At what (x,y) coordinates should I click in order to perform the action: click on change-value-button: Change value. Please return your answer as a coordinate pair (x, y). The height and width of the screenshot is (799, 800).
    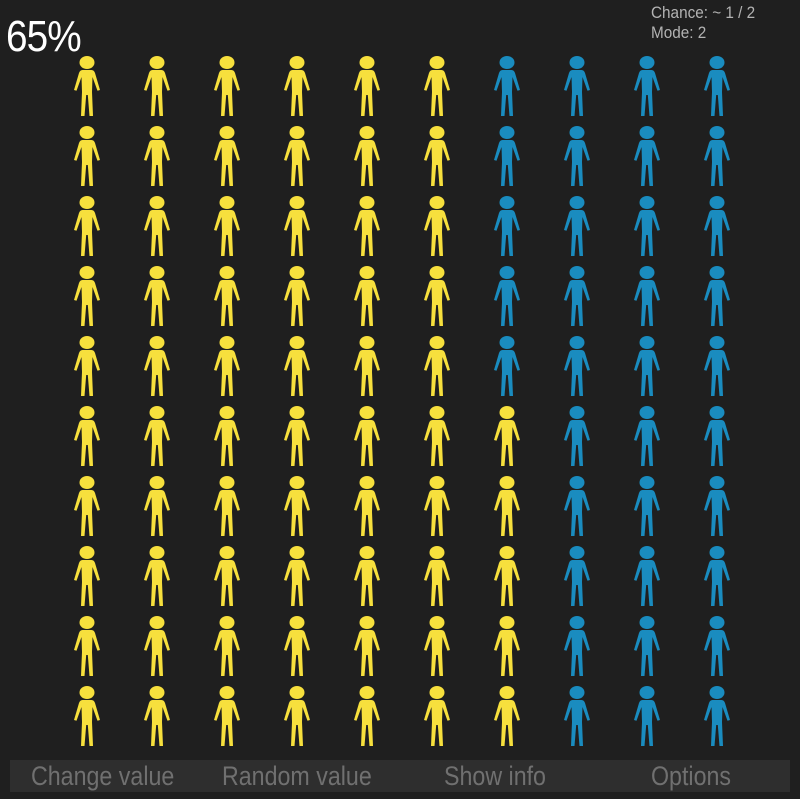
    Looking at the image, I should click on (103, 776).